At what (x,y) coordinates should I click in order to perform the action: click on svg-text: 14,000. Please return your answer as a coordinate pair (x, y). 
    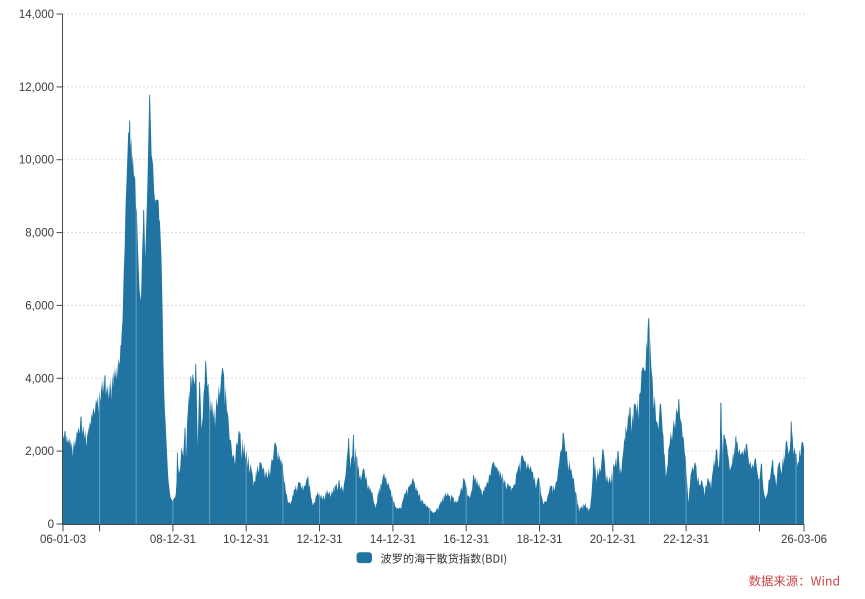
    Looking at the image, I should click on (36, 15).